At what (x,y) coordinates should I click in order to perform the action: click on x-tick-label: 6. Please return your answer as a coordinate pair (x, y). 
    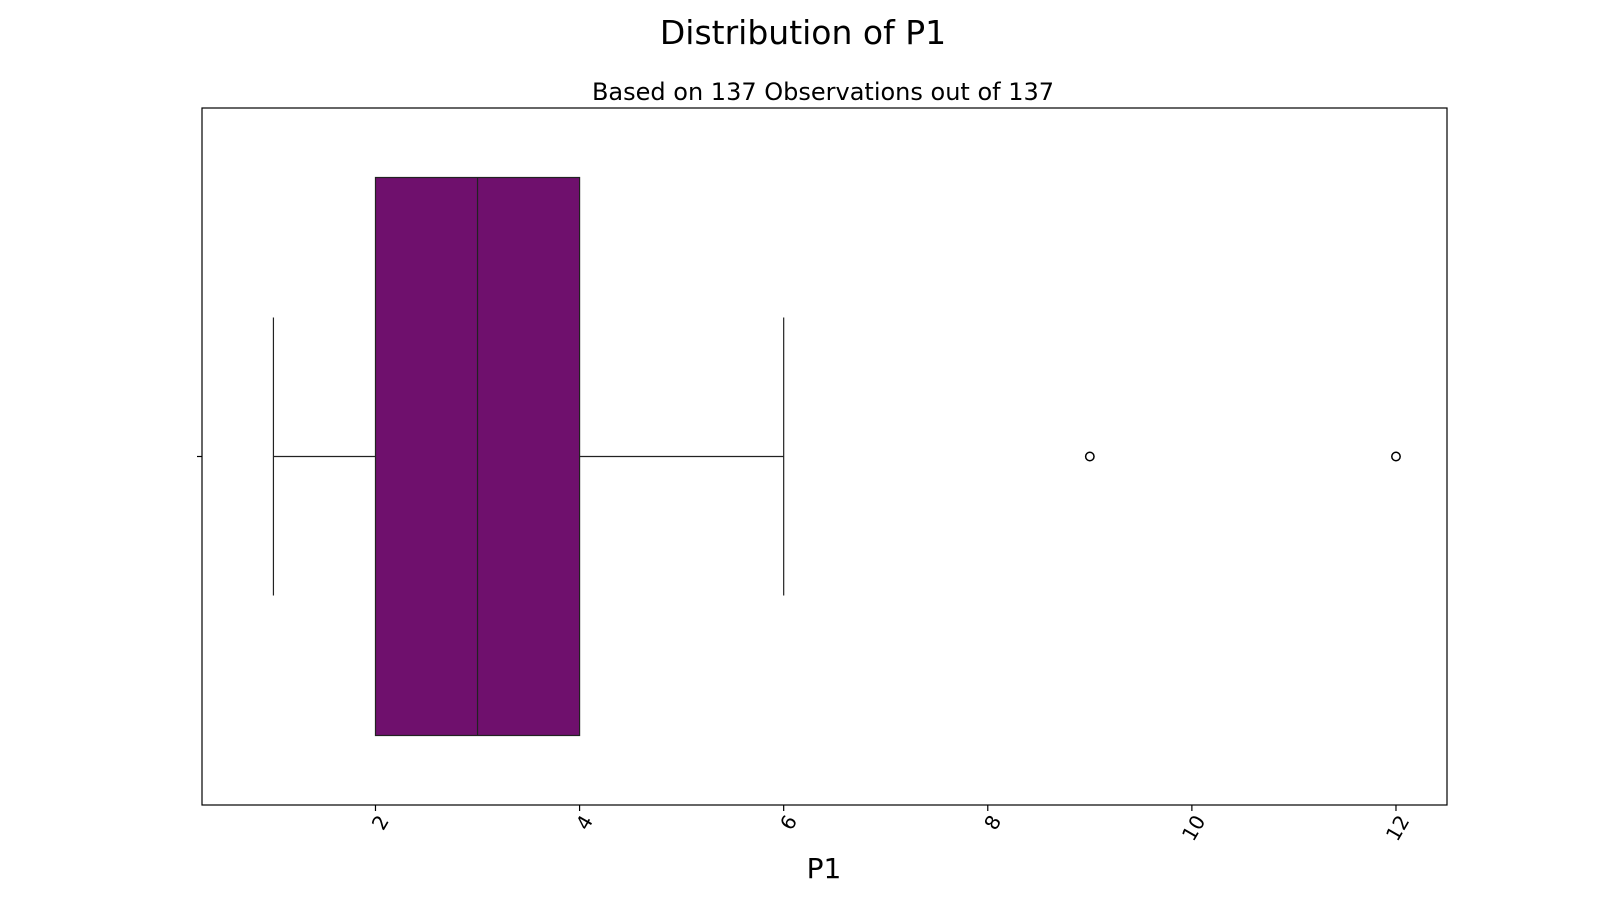
    Looking at the image, I should click on (788, 822).